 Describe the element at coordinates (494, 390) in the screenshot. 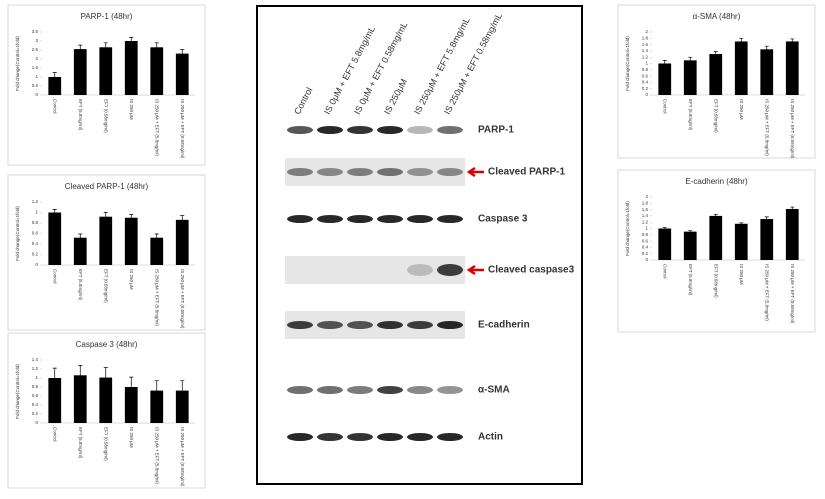

I see `row-label: α-SMA` at that location.